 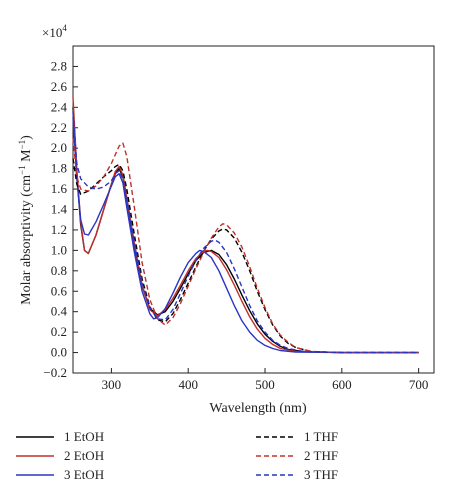 What do you see at coordinates (258, 408) in the screenshot?
I see `x-axis-title: Wavelength (nm)` at bounding box center [258, 408].